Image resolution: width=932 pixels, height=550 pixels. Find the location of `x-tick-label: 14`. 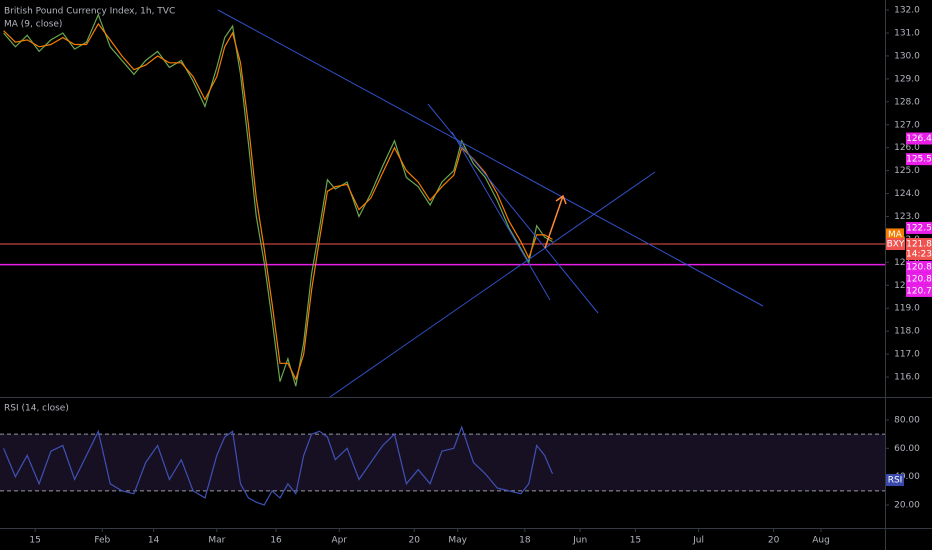

x-tick-label: 14 is located at coordinates (154, 541).